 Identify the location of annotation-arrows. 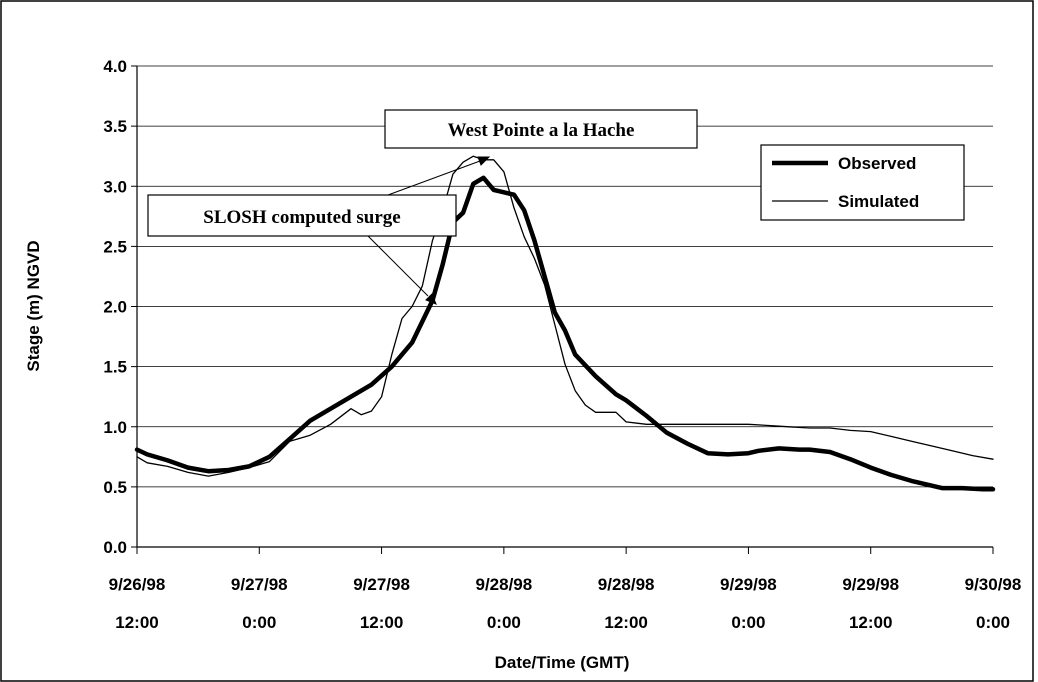
(429, 230).